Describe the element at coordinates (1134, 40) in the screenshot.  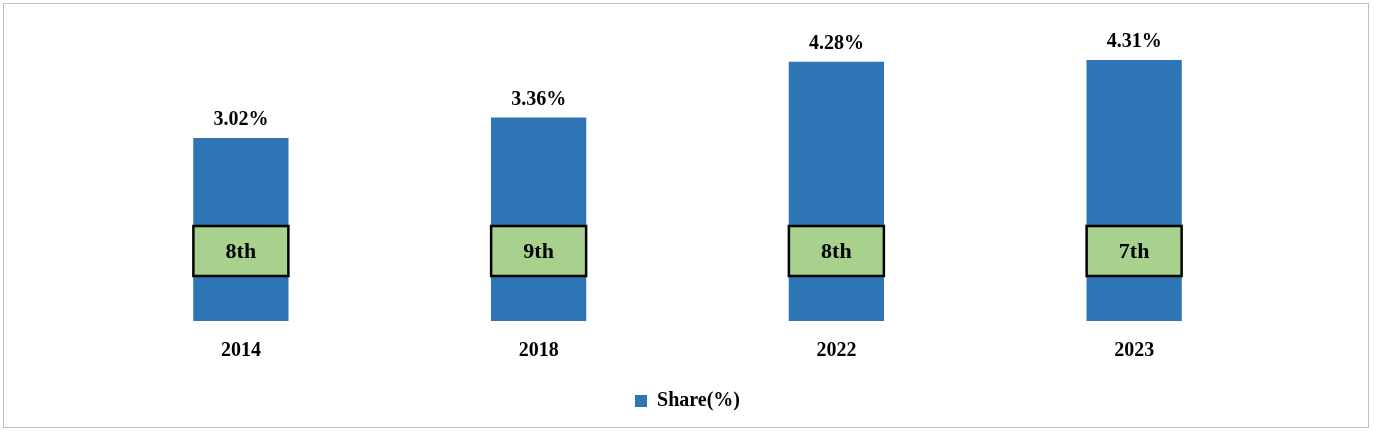
I see `data-label: 4.31%` at that location.